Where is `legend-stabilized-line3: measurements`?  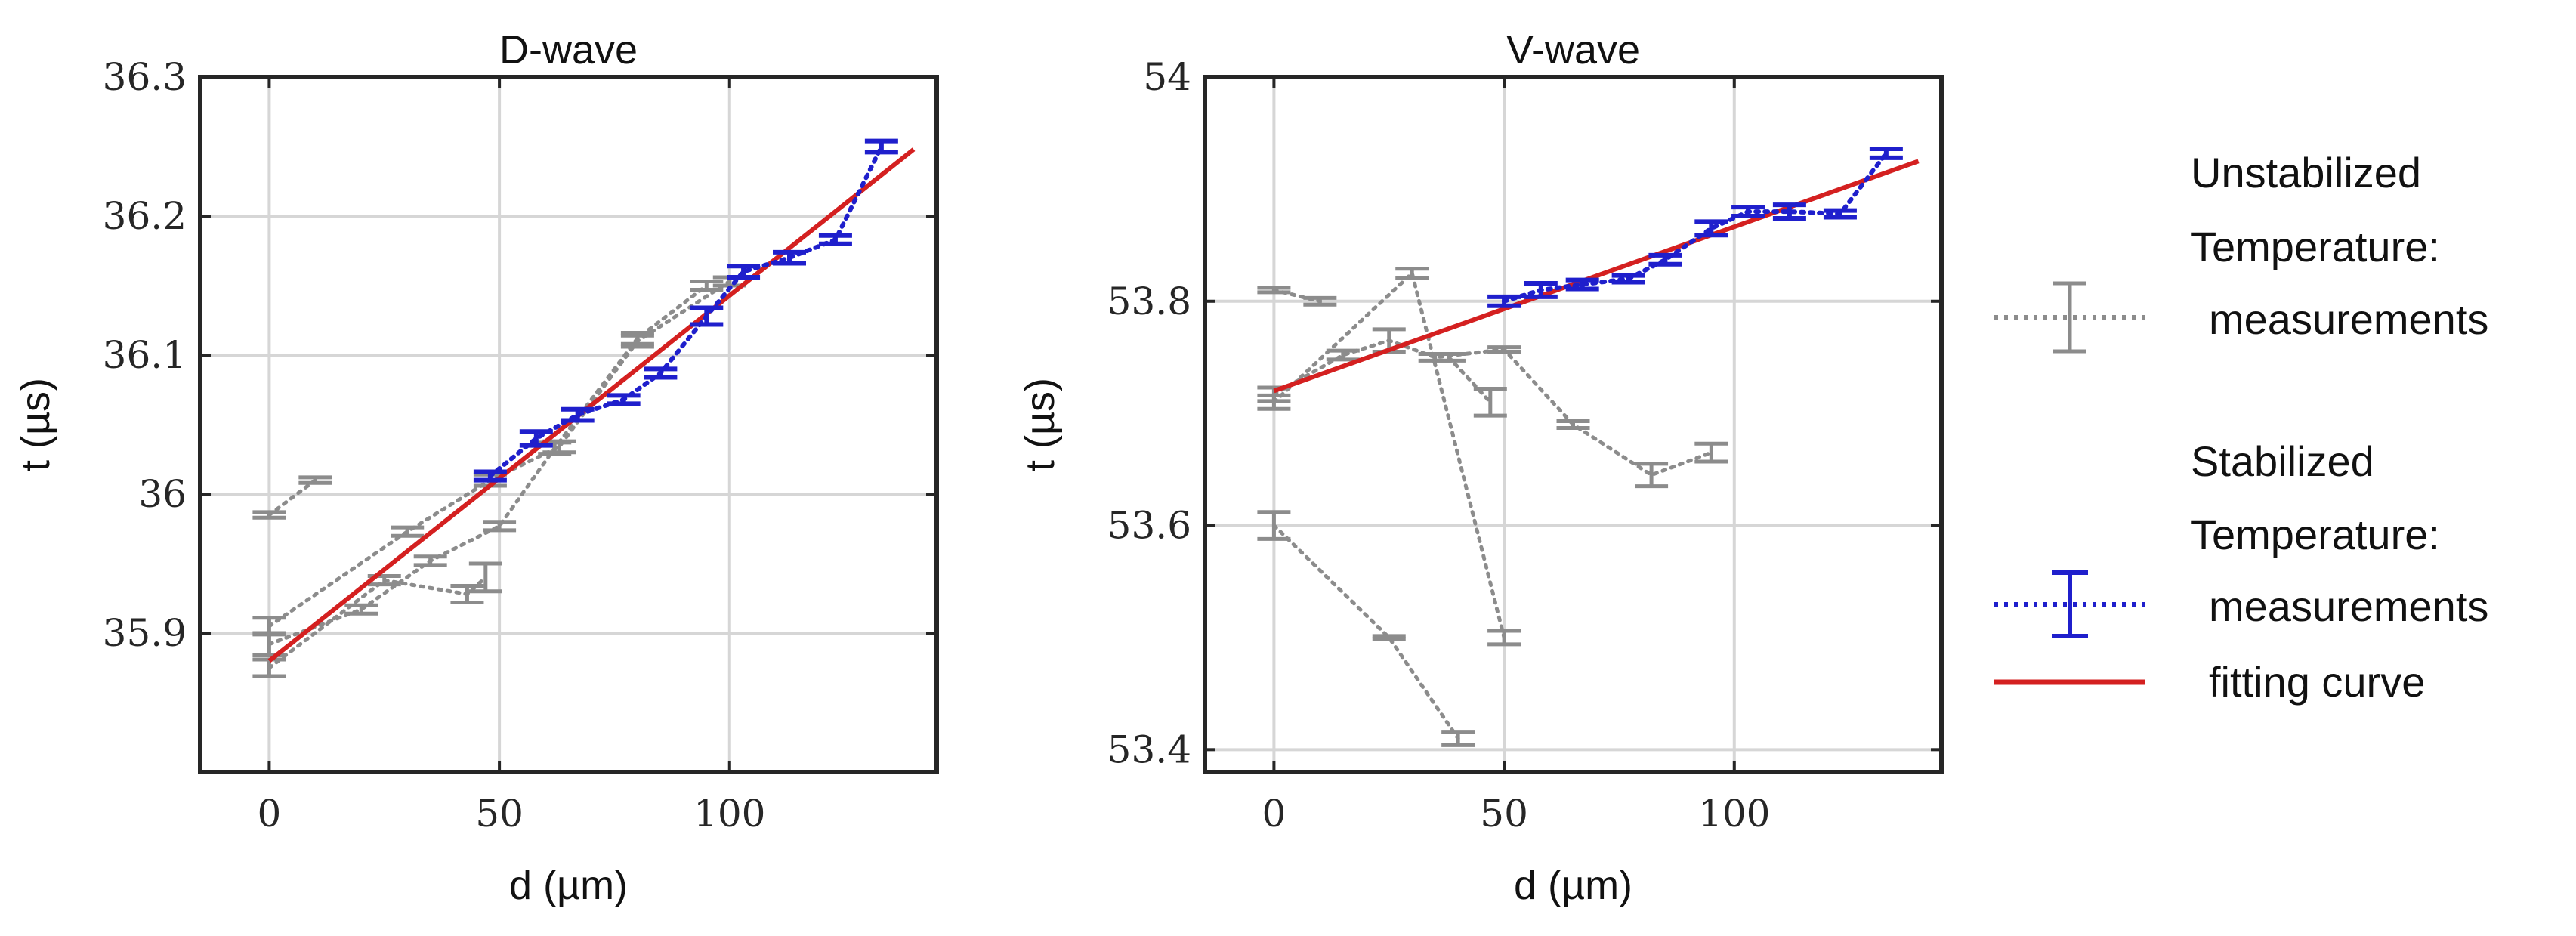
legend-stabilized-line3: measurements is located at coordinates (2348, 606).